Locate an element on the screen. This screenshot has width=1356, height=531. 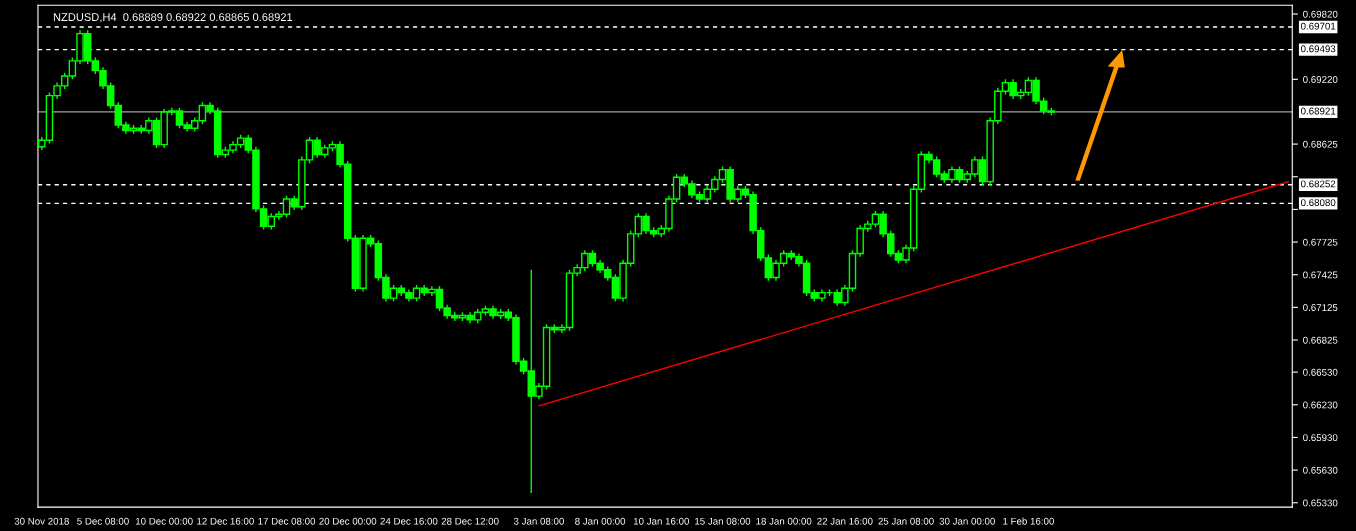
x-tick-label: 18 Jan 00:00 is located at coordinates (784, 521).